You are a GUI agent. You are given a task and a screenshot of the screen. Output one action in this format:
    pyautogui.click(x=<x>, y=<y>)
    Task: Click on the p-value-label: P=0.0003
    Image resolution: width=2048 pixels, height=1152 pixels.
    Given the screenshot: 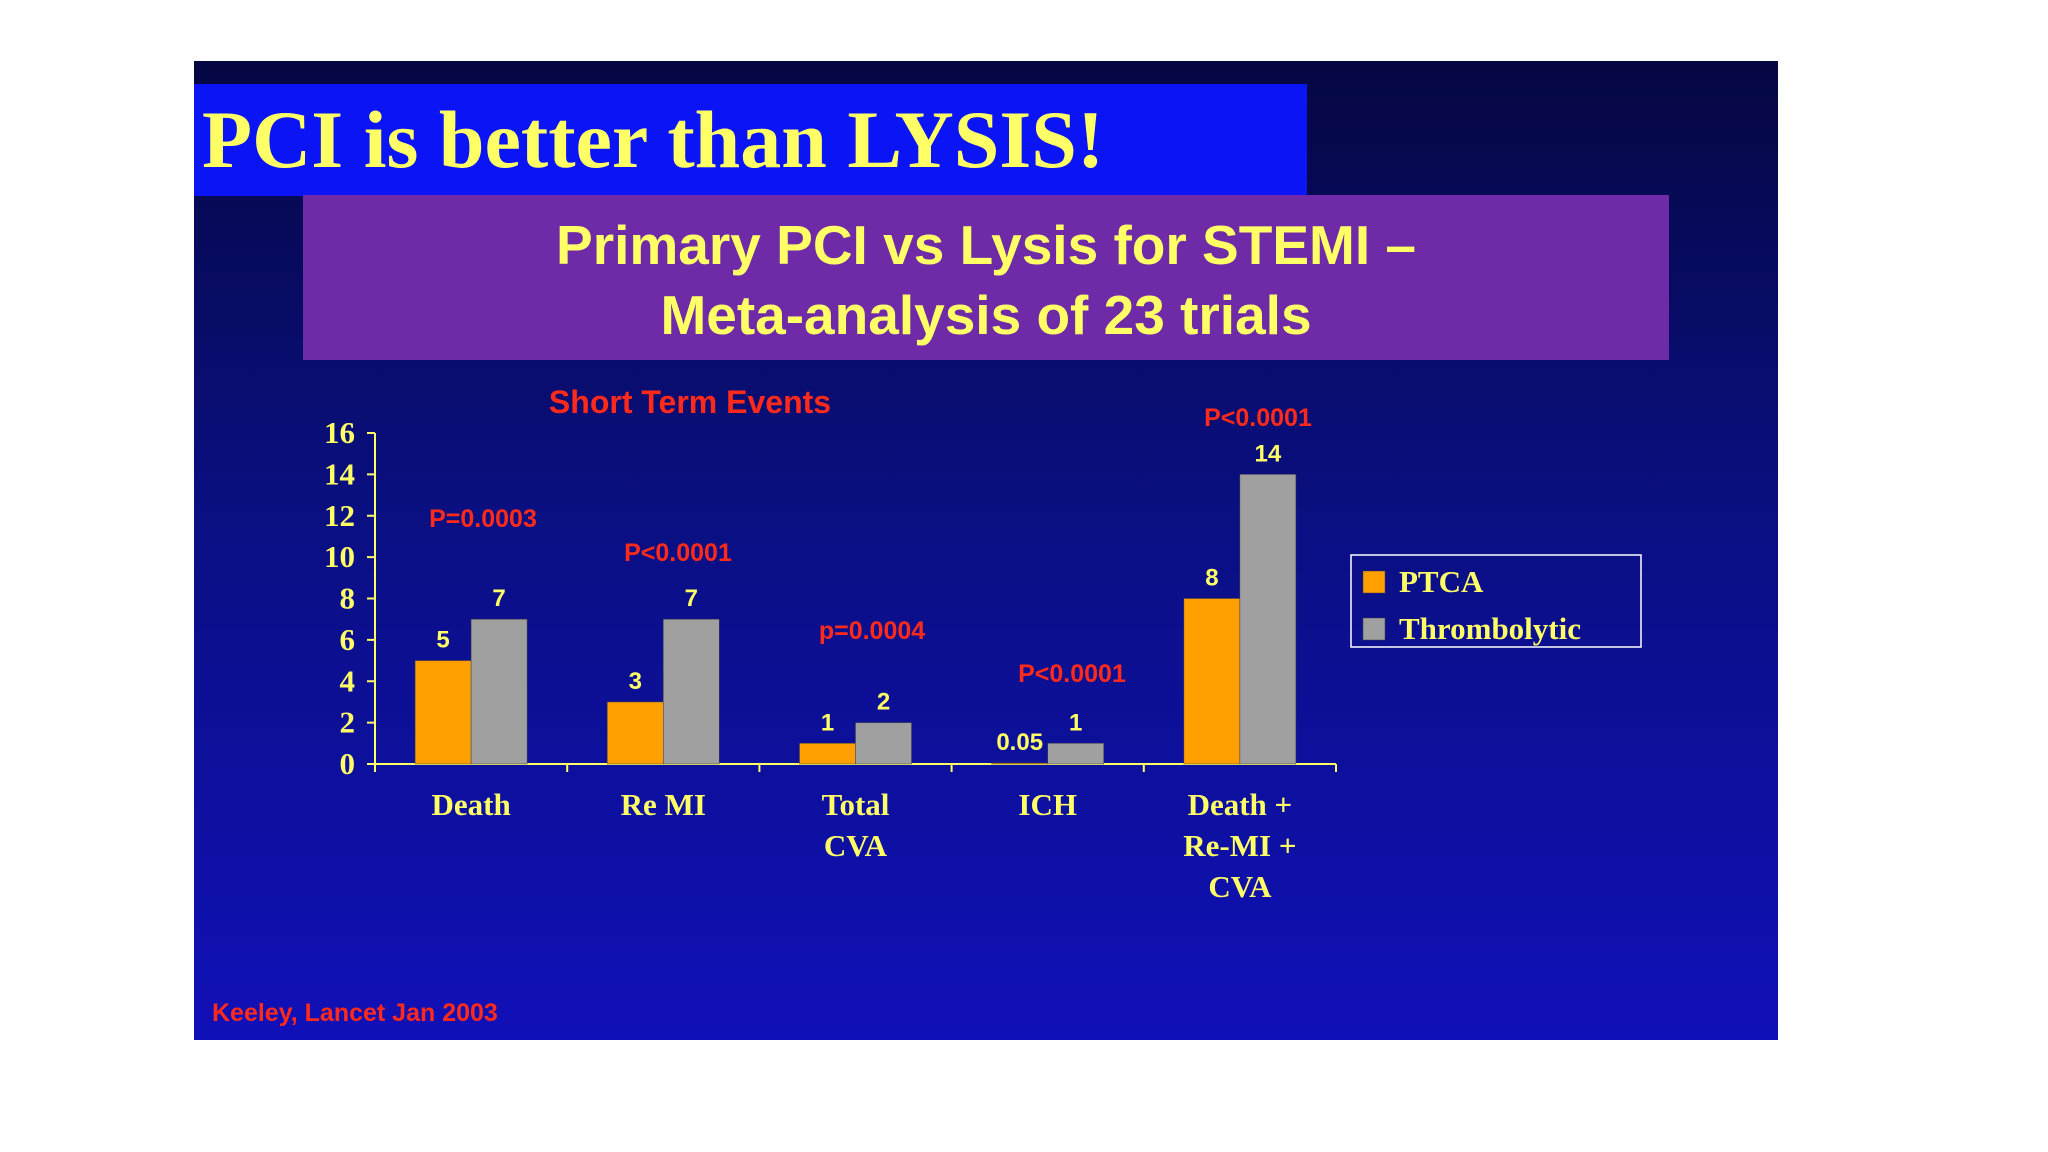 What is the action you would take?
    pyautogui.click(x=483, y=519)
    